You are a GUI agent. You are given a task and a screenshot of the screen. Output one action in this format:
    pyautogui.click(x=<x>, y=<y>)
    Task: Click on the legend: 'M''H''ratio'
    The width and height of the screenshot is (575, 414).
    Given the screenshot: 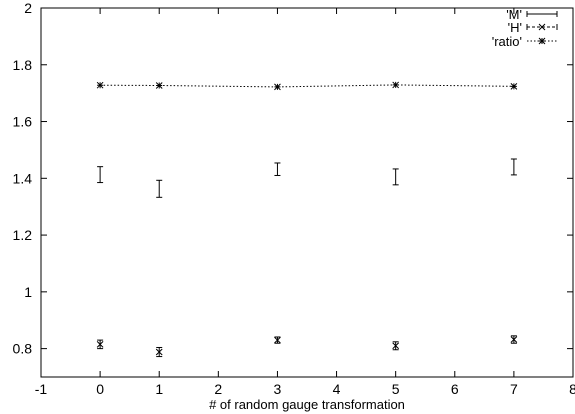 What is the action you would take?
    pyautogui.click(x=524, y=28)
    